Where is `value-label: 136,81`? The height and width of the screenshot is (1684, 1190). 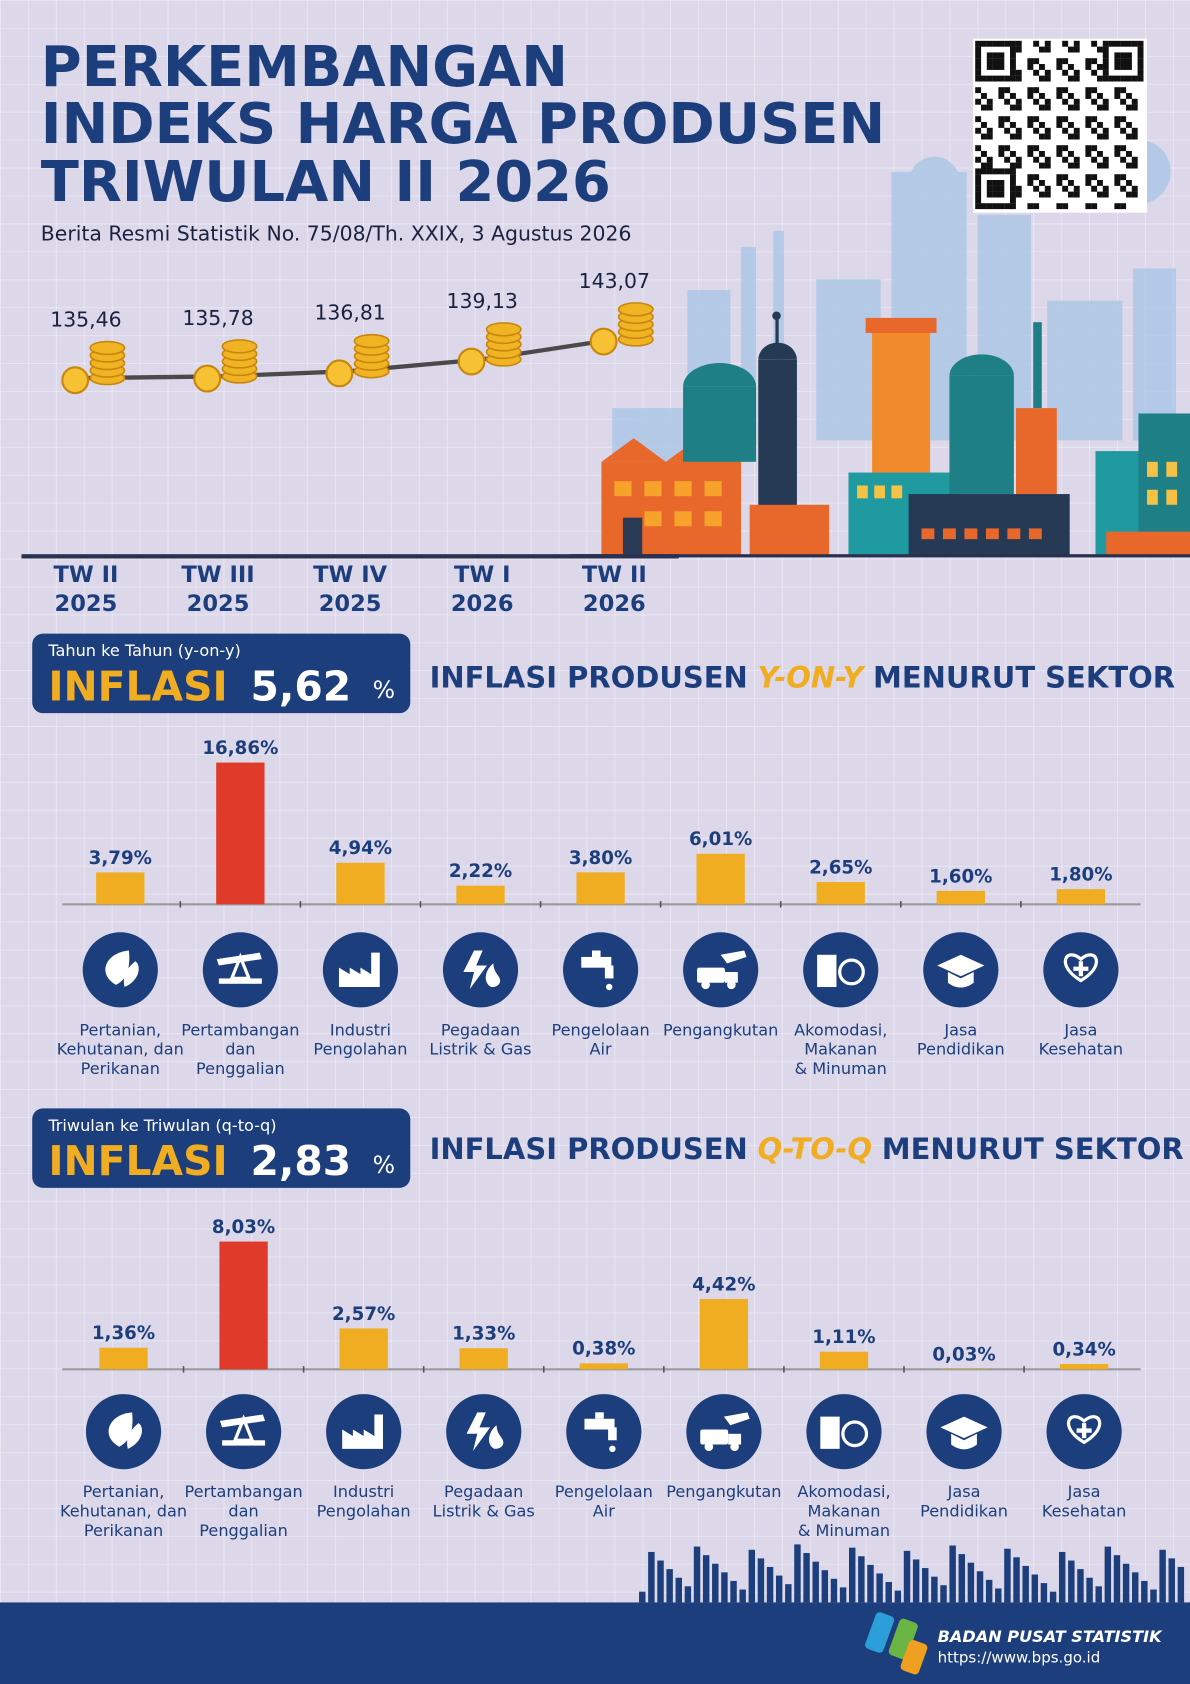
value-label: 136,81 is located at coordinates (349, 313).